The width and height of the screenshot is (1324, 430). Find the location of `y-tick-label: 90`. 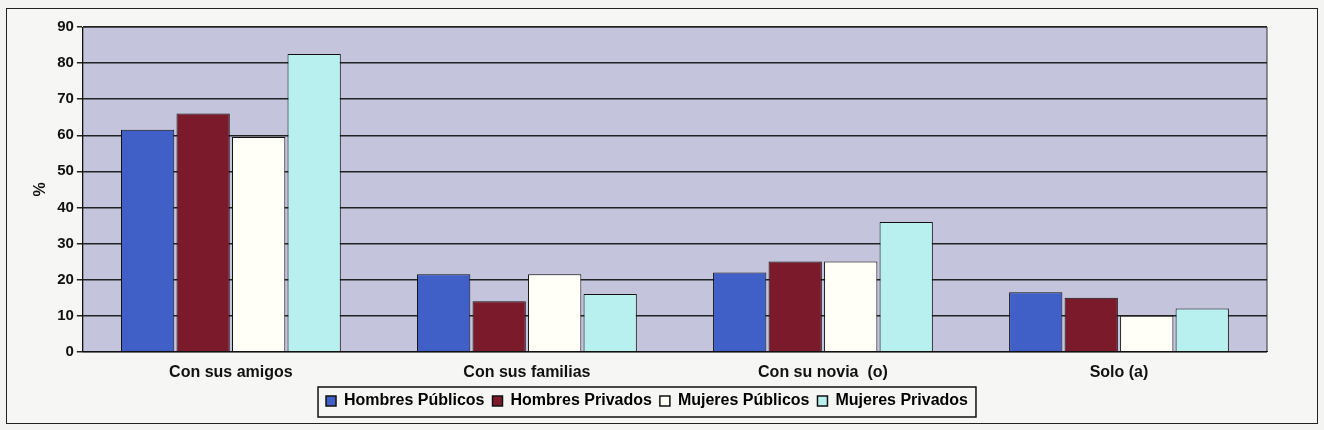

y-tick-label: 90 is located at coordinates (65, 26).